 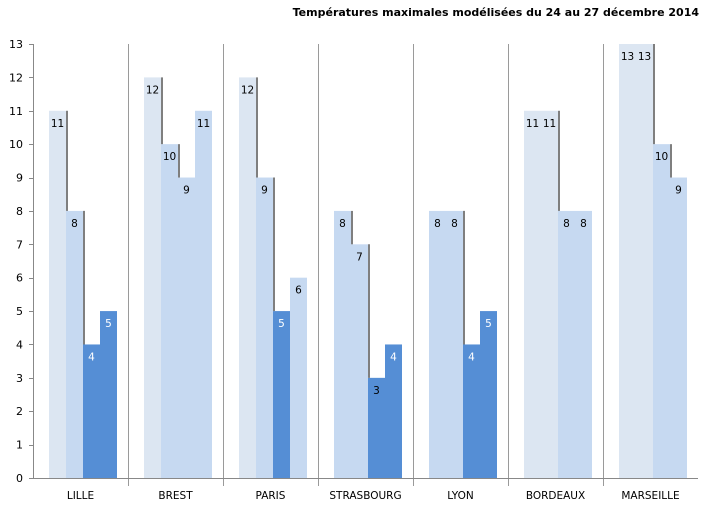 What do you see at coordinates (359, 257) in the screenshot?
I see `data-label: 7` at bounding box center [359, 257].